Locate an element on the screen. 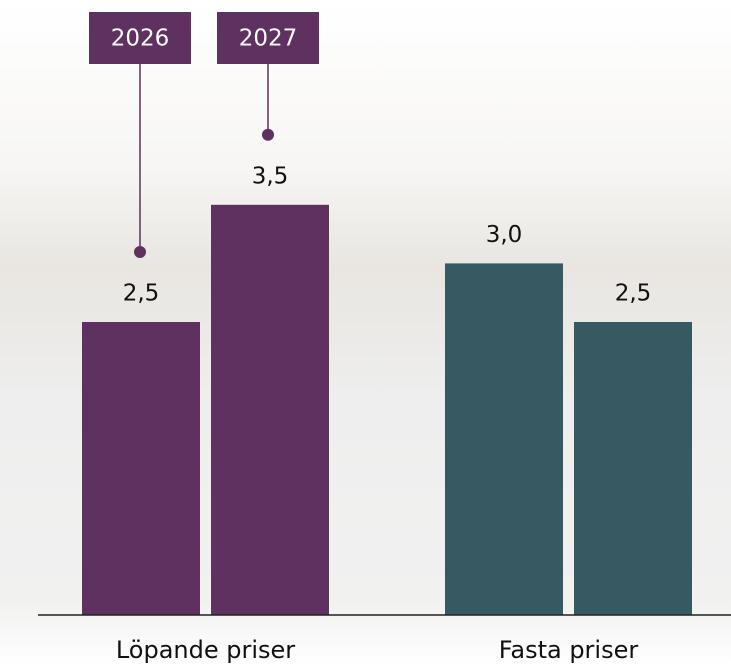 Image resolution: width=731 pixels, height=666 pixels. x-tick-label: Fasta priser is located at coordinates (569, 650).